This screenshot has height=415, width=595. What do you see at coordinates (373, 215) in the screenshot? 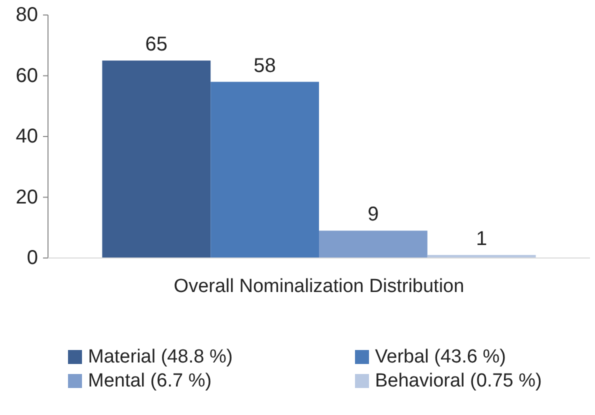
I see `data-label: 9` at bounding box center [373, 215].